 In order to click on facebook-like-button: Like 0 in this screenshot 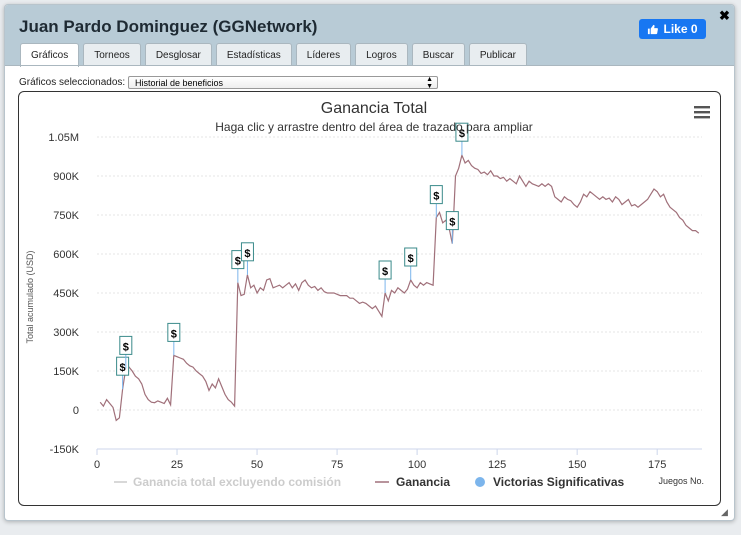, I will do `click(672, 29)`.